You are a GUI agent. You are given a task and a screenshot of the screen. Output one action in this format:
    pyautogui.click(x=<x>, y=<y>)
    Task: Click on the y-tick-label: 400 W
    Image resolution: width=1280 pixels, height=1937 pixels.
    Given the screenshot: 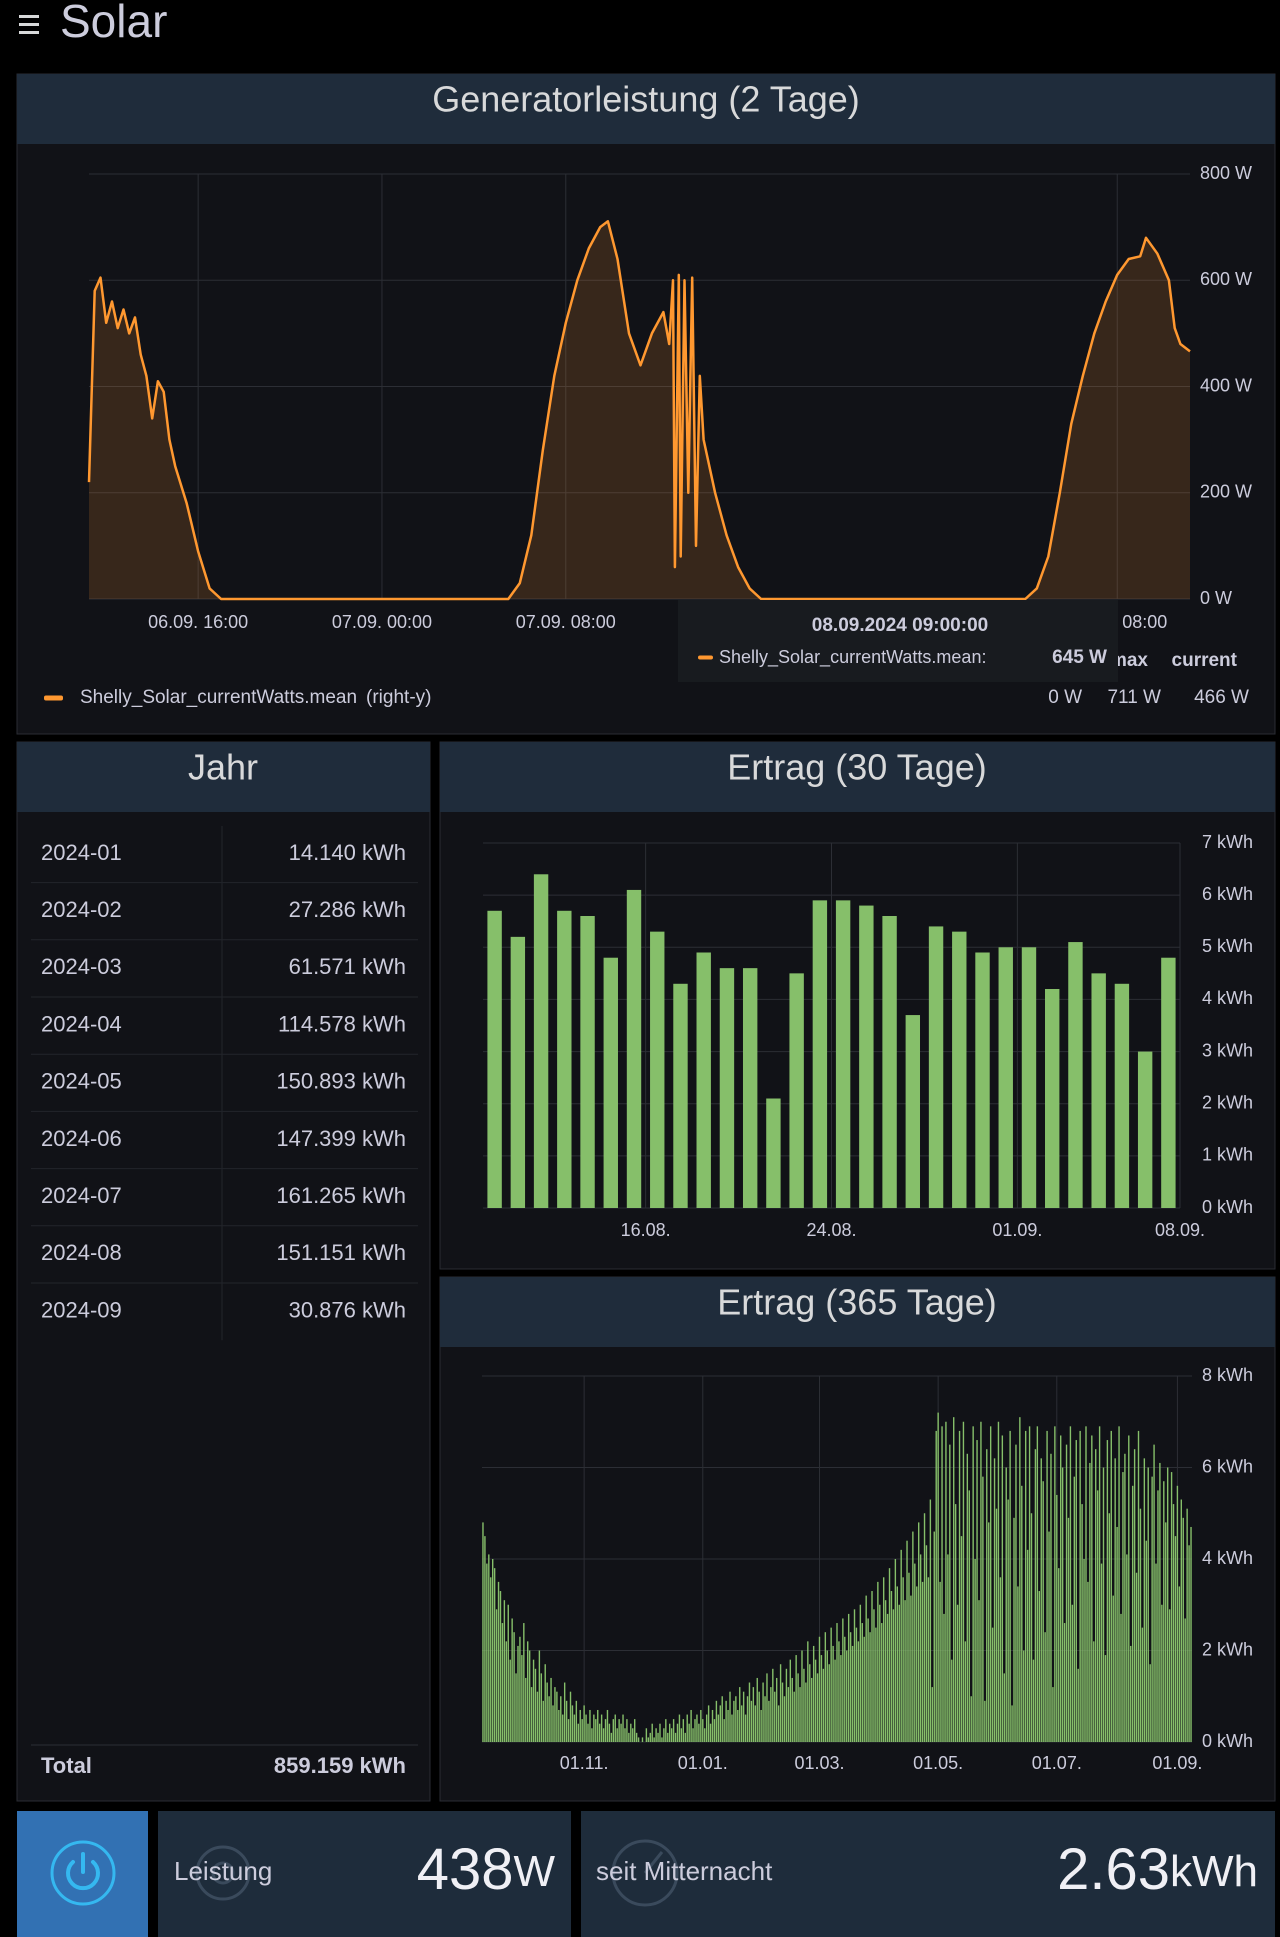 What is the action you would take?
    pyautogui.click(x=1226, y=385)
    